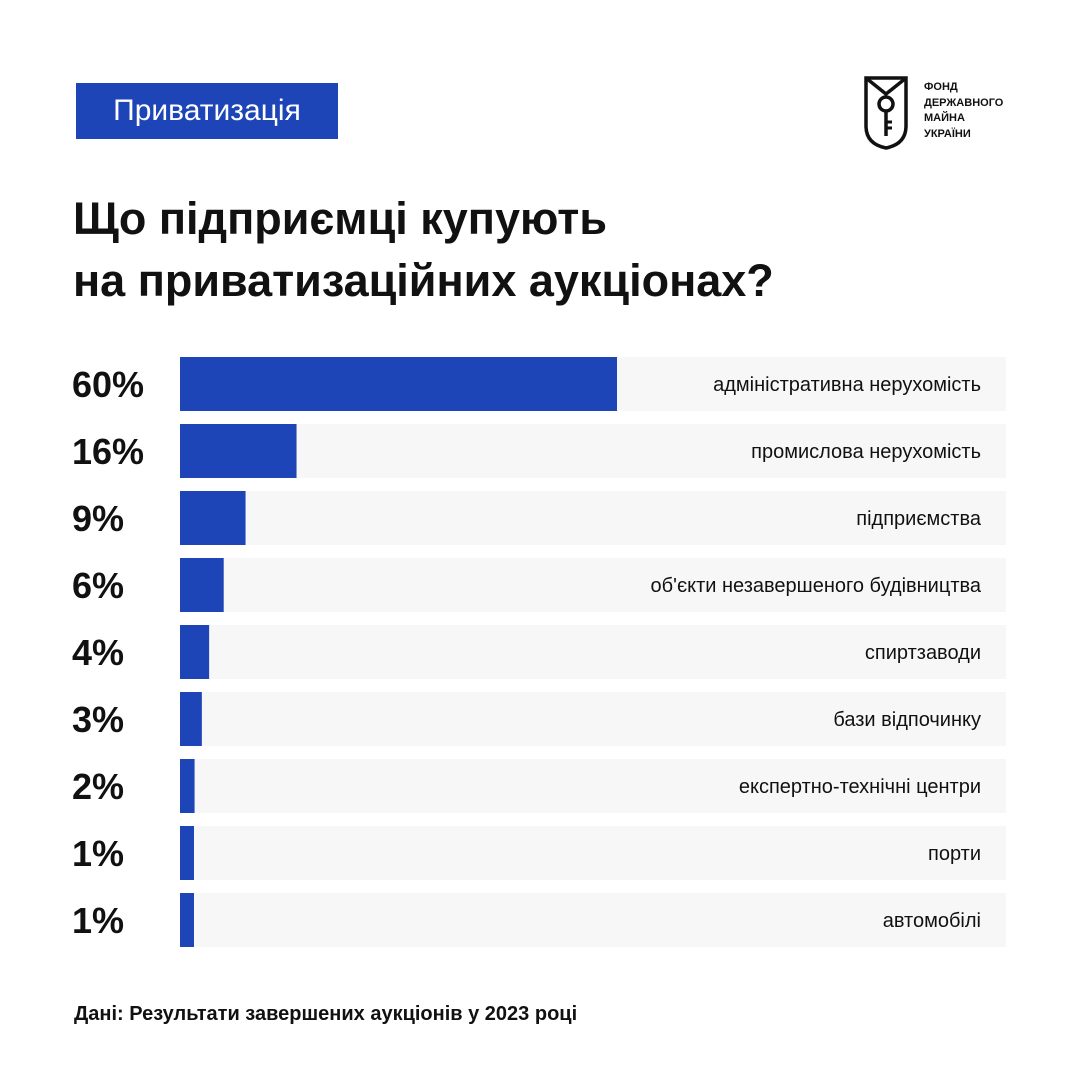 The image size is (1080, 1080). Describe the element at coordinates (207, 111) in the screenshot. I see `category-tag: Приватизація` at that location.